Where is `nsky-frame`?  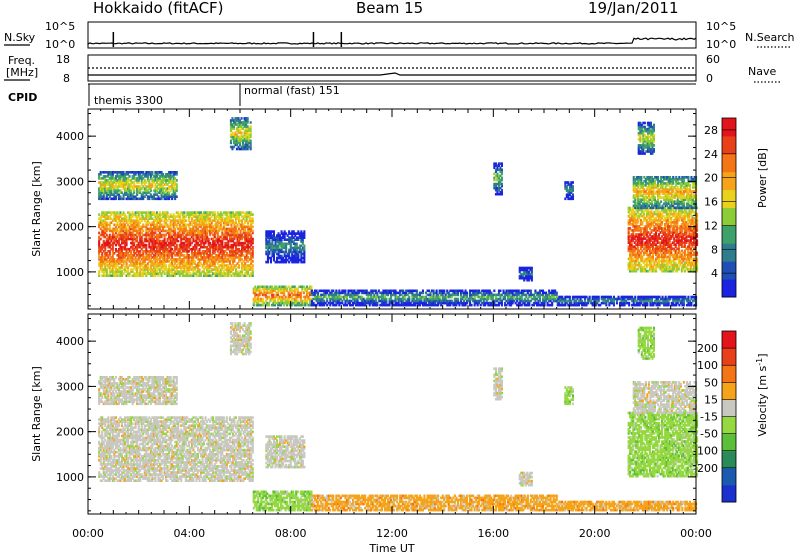 nsky-frame is located at coordinates (392, 35).